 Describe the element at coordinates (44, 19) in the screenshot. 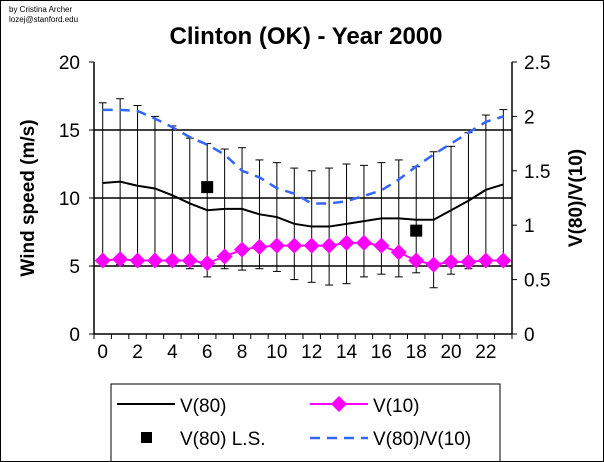

I see `credit-email: lozej@stanford.edu` at that location.